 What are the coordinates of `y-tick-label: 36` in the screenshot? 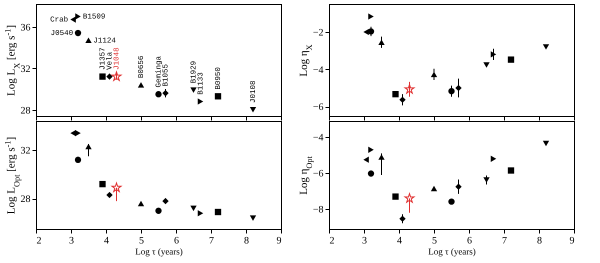 It's located at (25, 28).